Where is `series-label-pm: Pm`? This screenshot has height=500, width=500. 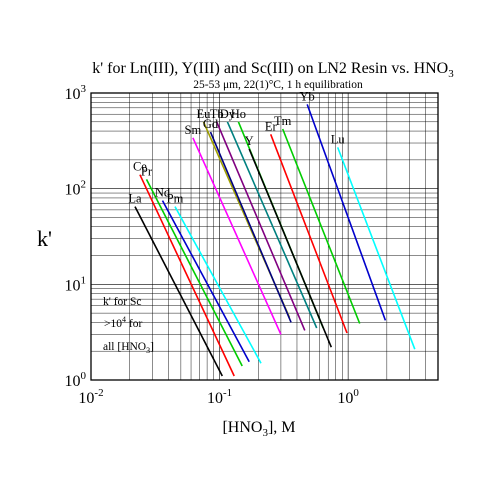 series-label-pm: Pm is located at coordinates (175, 199).